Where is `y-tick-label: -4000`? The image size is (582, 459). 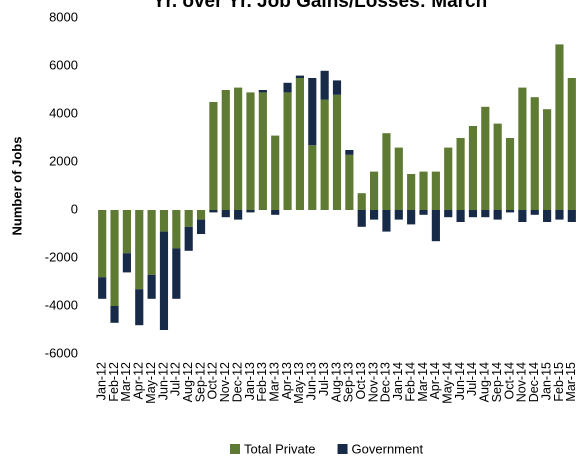
y-tick-label: -4000 is located at coordinates (61, 304).